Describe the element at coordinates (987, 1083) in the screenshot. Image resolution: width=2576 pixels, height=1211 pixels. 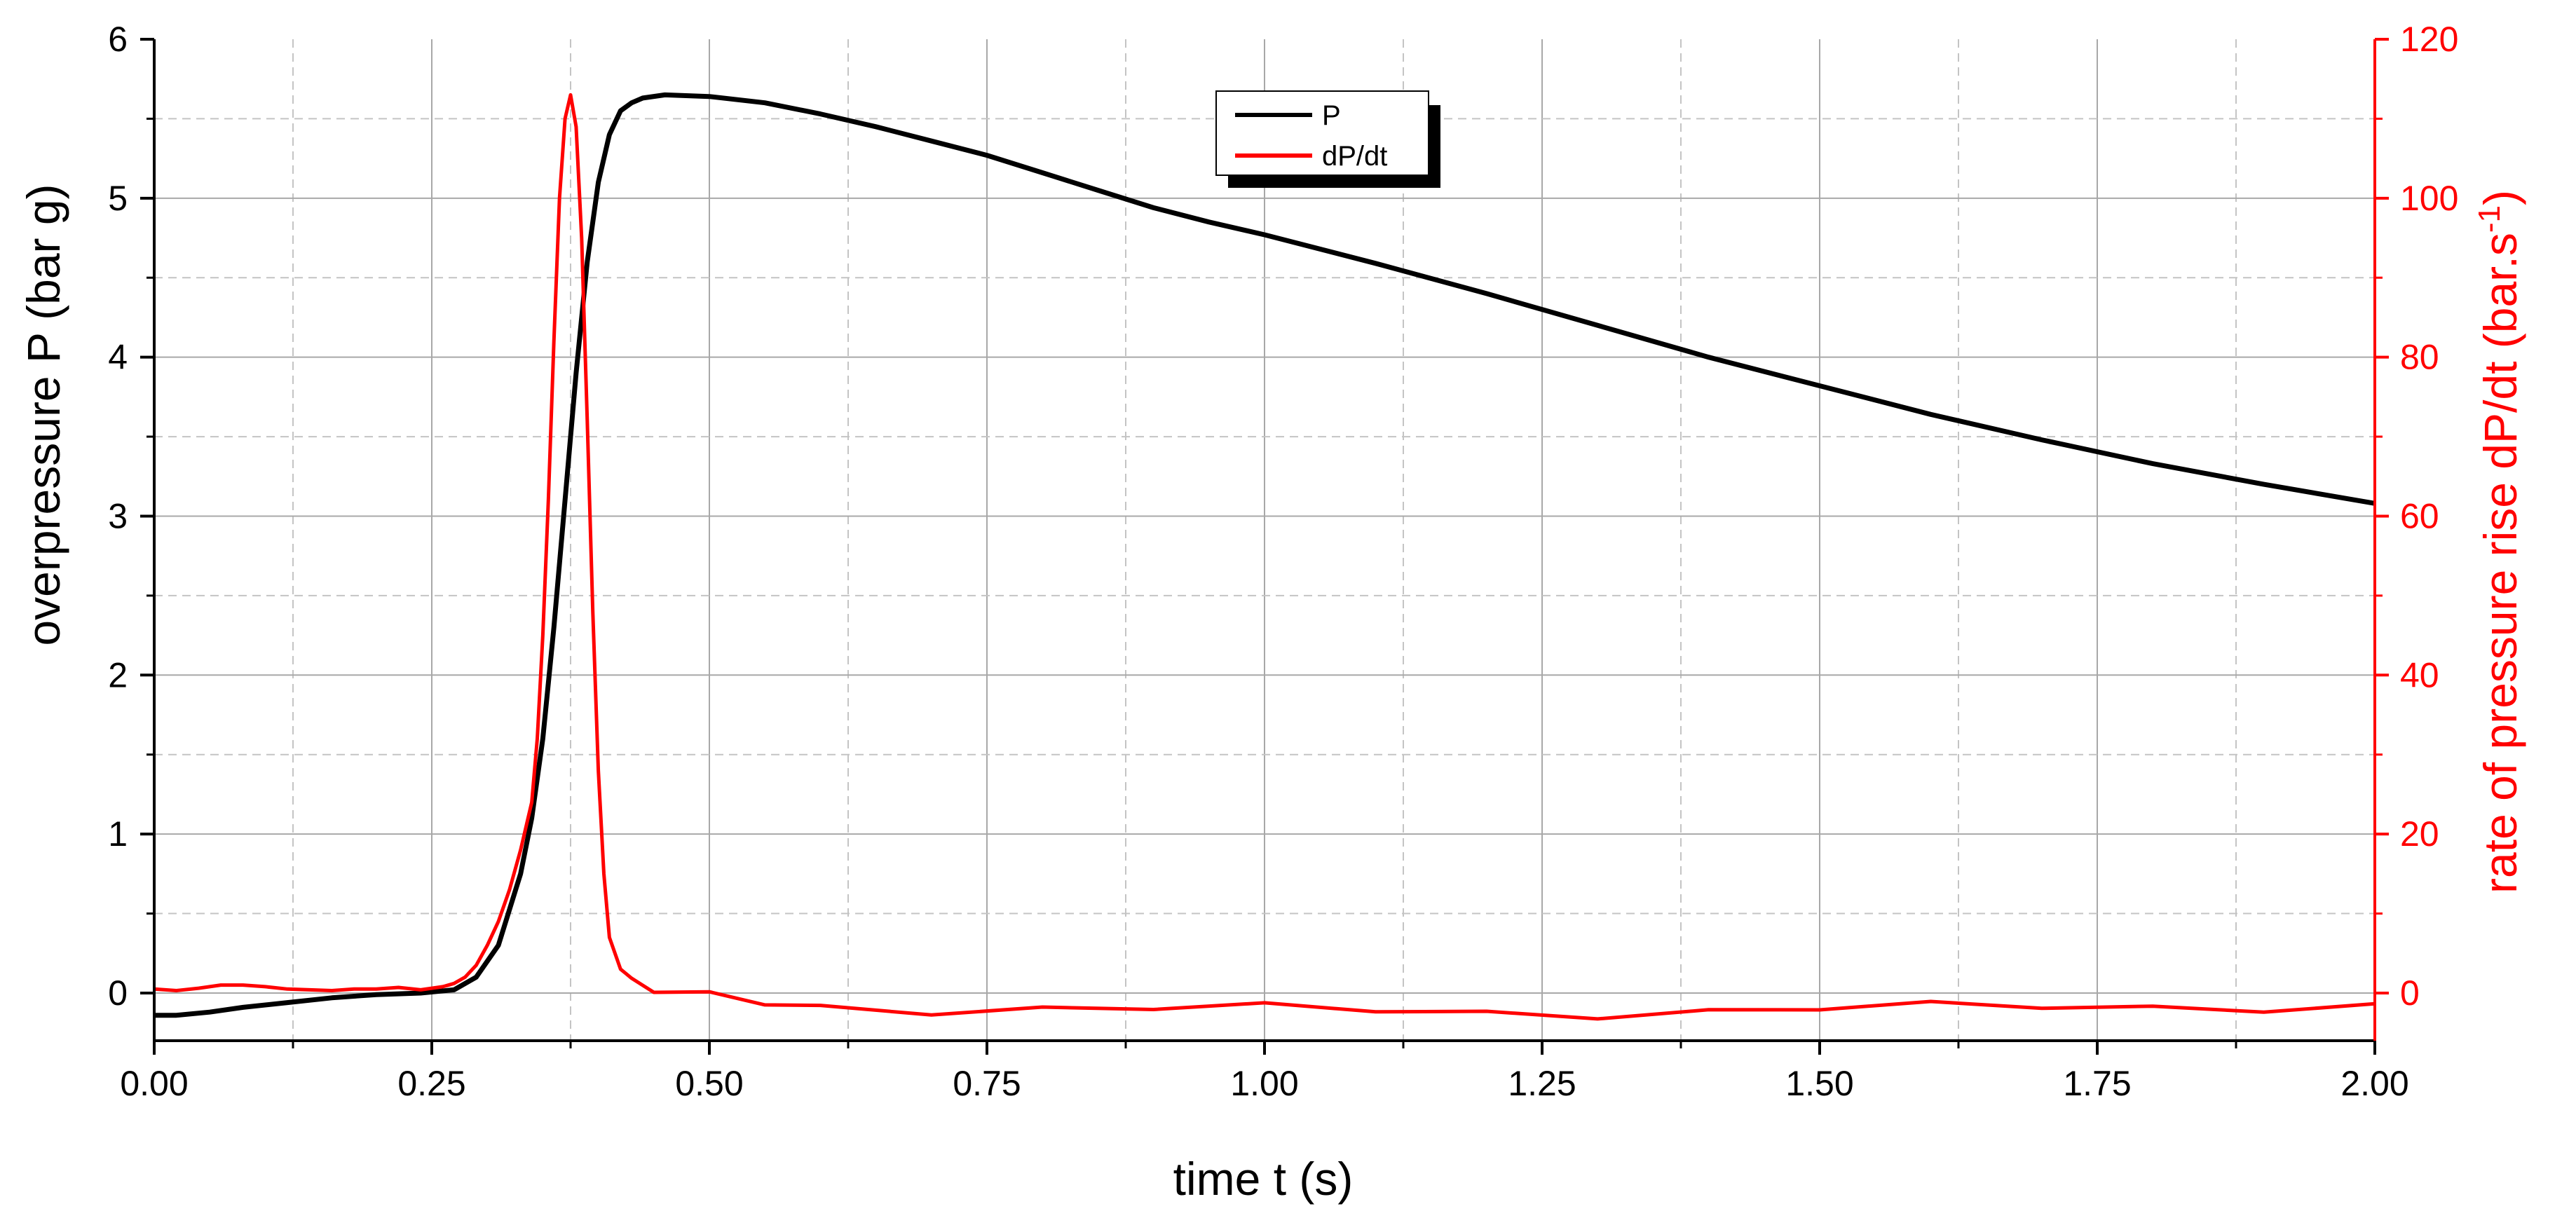
I see `x-tick-label: 0.75` at that location.